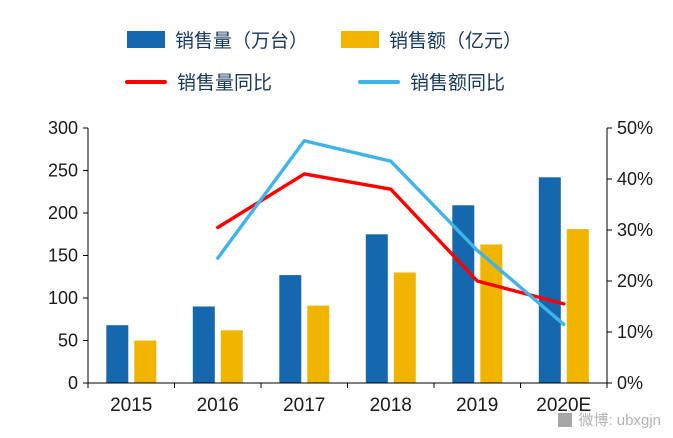  Describe the element at coordinates (360, 39) in the screenshot. I see `legend-swatch-sales-revenue` at that location.